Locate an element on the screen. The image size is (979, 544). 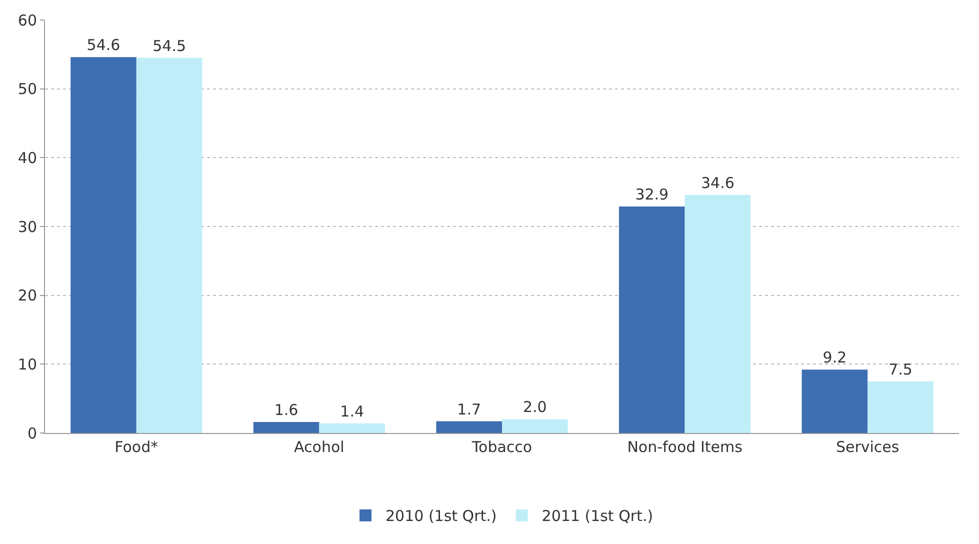
x-tick-label: Tobacco is located at coordinates (501, 447).